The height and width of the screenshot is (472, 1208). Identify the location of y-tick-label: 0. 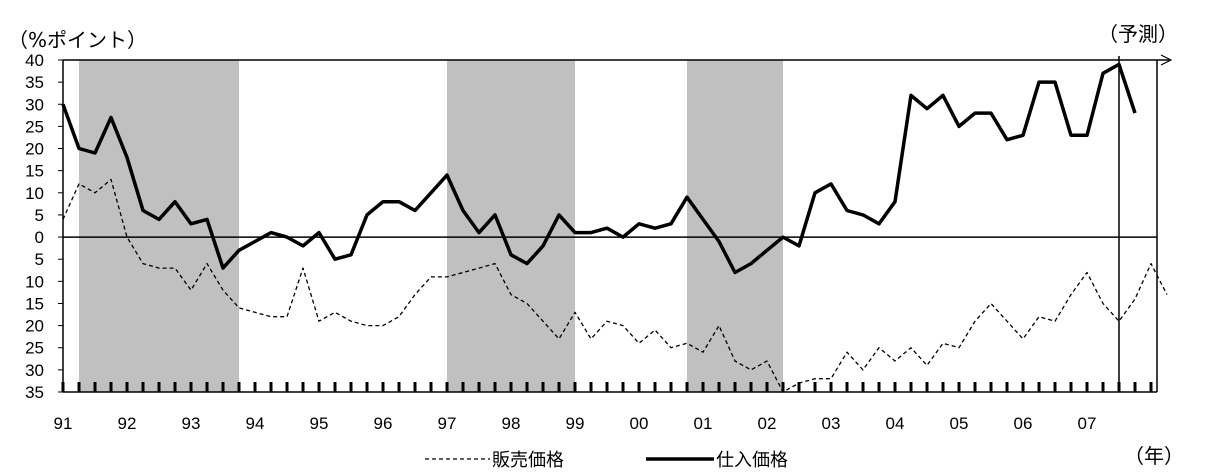
(39, 237).